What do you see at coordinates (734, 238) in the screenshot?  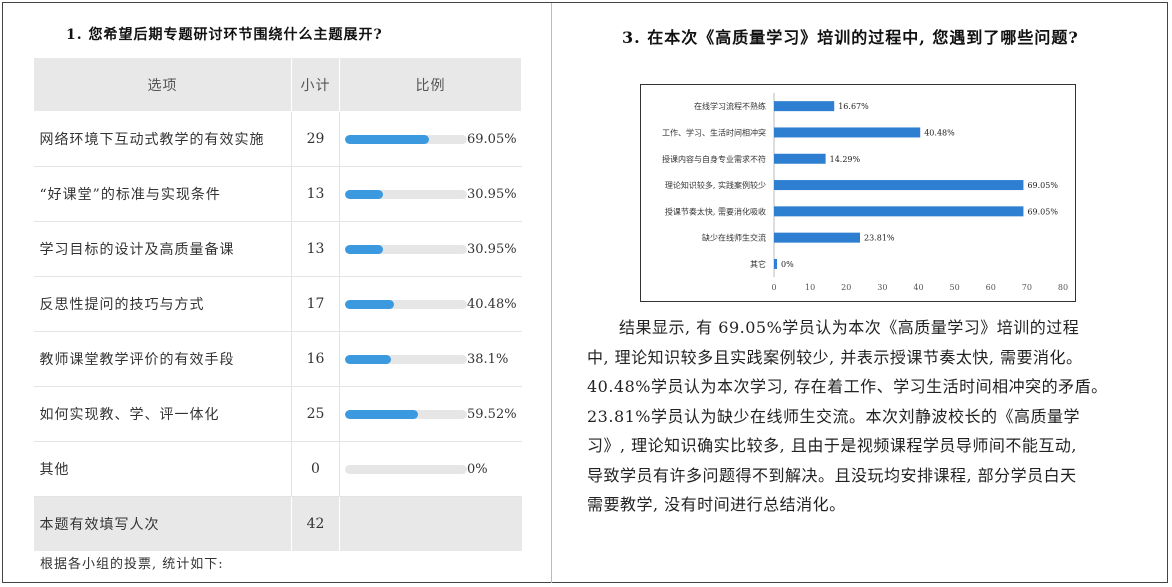 I see `category-label: 缺少在线师生交流` at bounding box center [734, 238].